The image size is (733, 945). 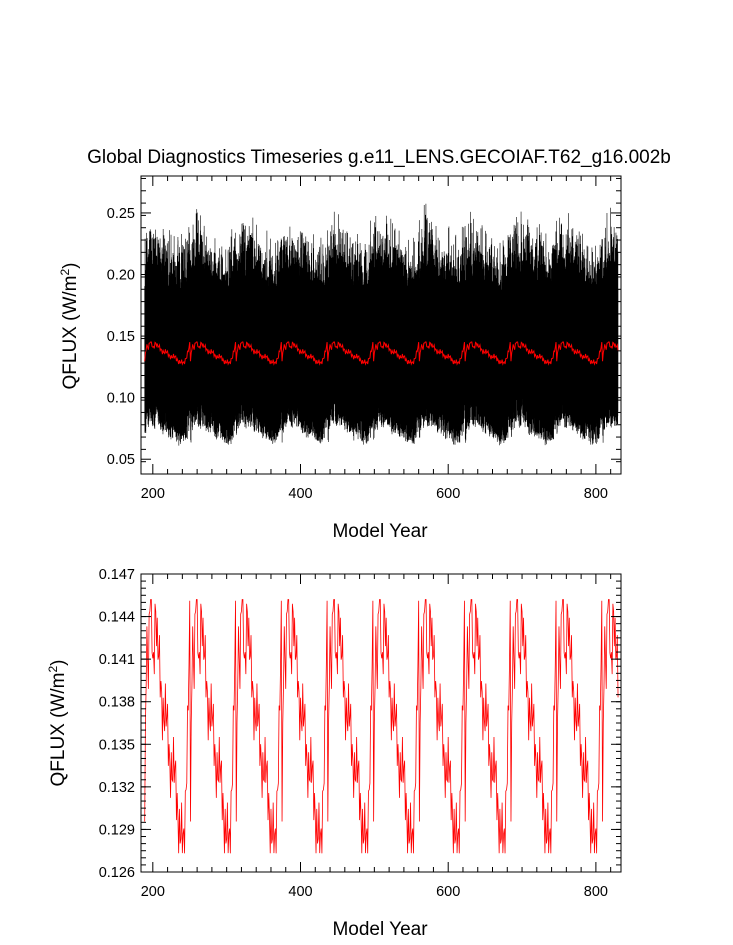 I want to click on y-tick-label: 0.05, so click(x=121, y=460).